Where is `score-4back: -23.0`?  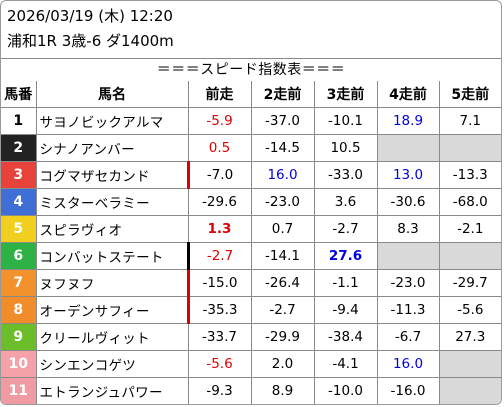 score-4back: -23.0 is located at coordinates (408, 283).